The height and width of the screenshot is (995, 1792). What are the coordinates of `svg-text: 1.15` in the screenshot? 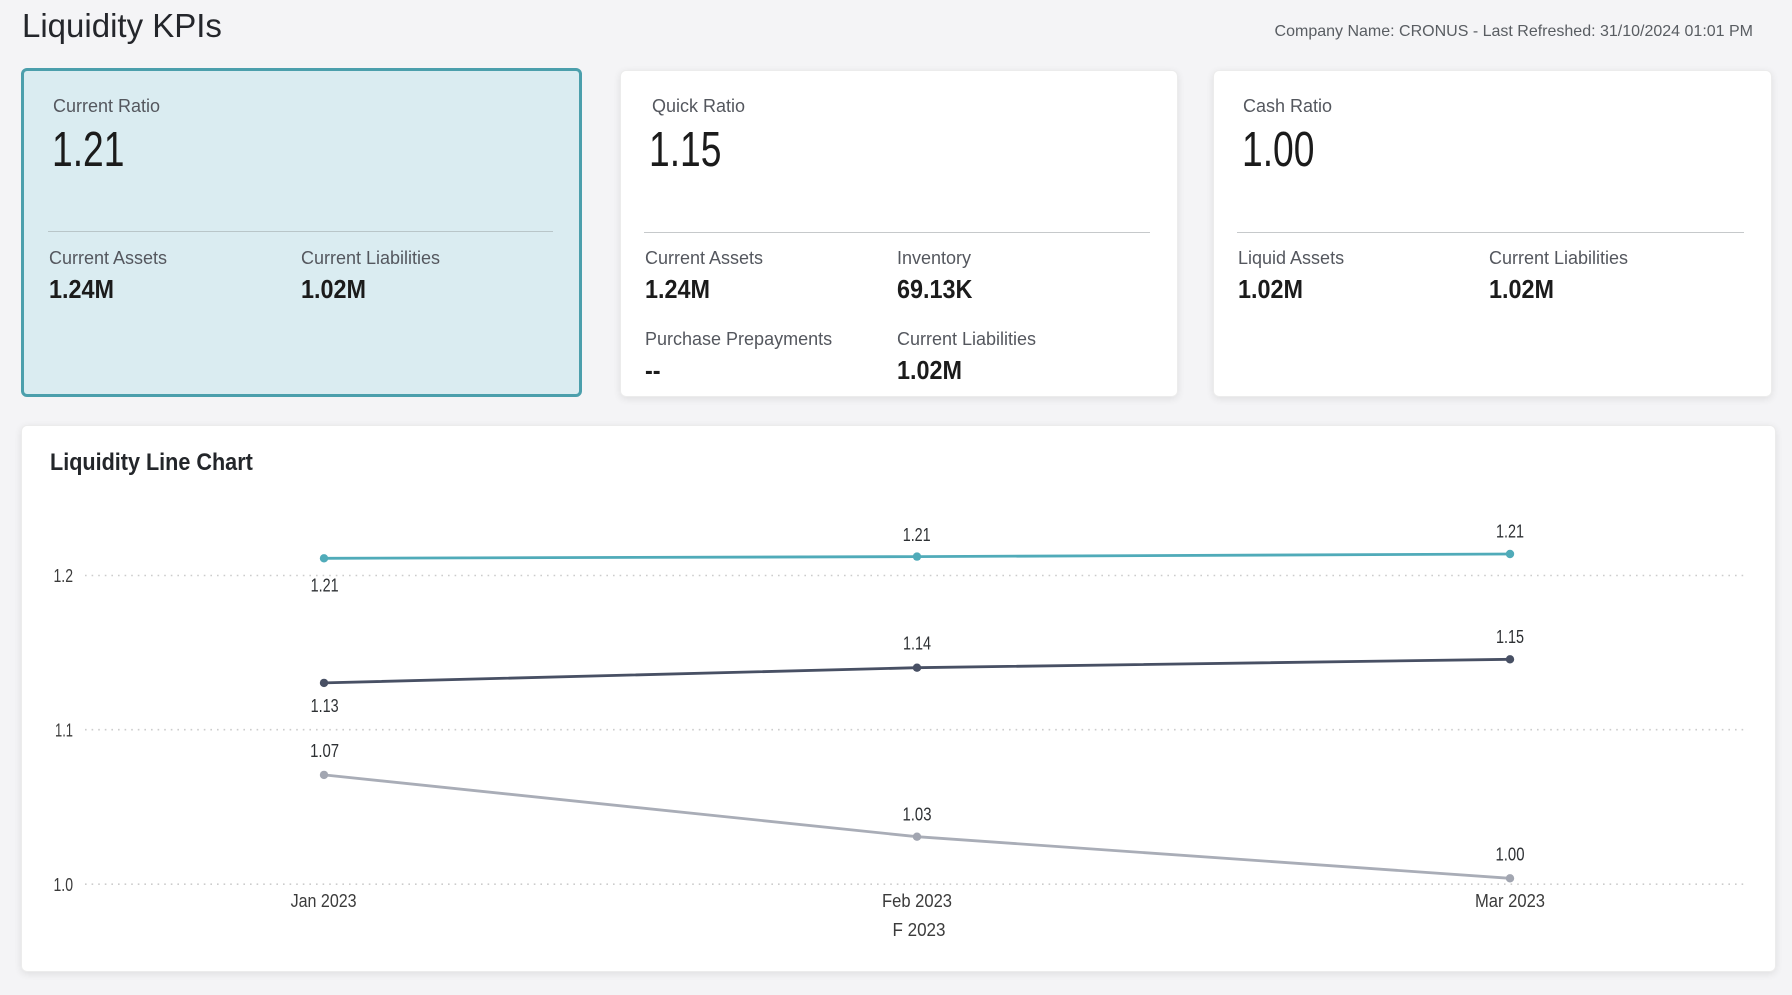 It's located at (1510, 637).